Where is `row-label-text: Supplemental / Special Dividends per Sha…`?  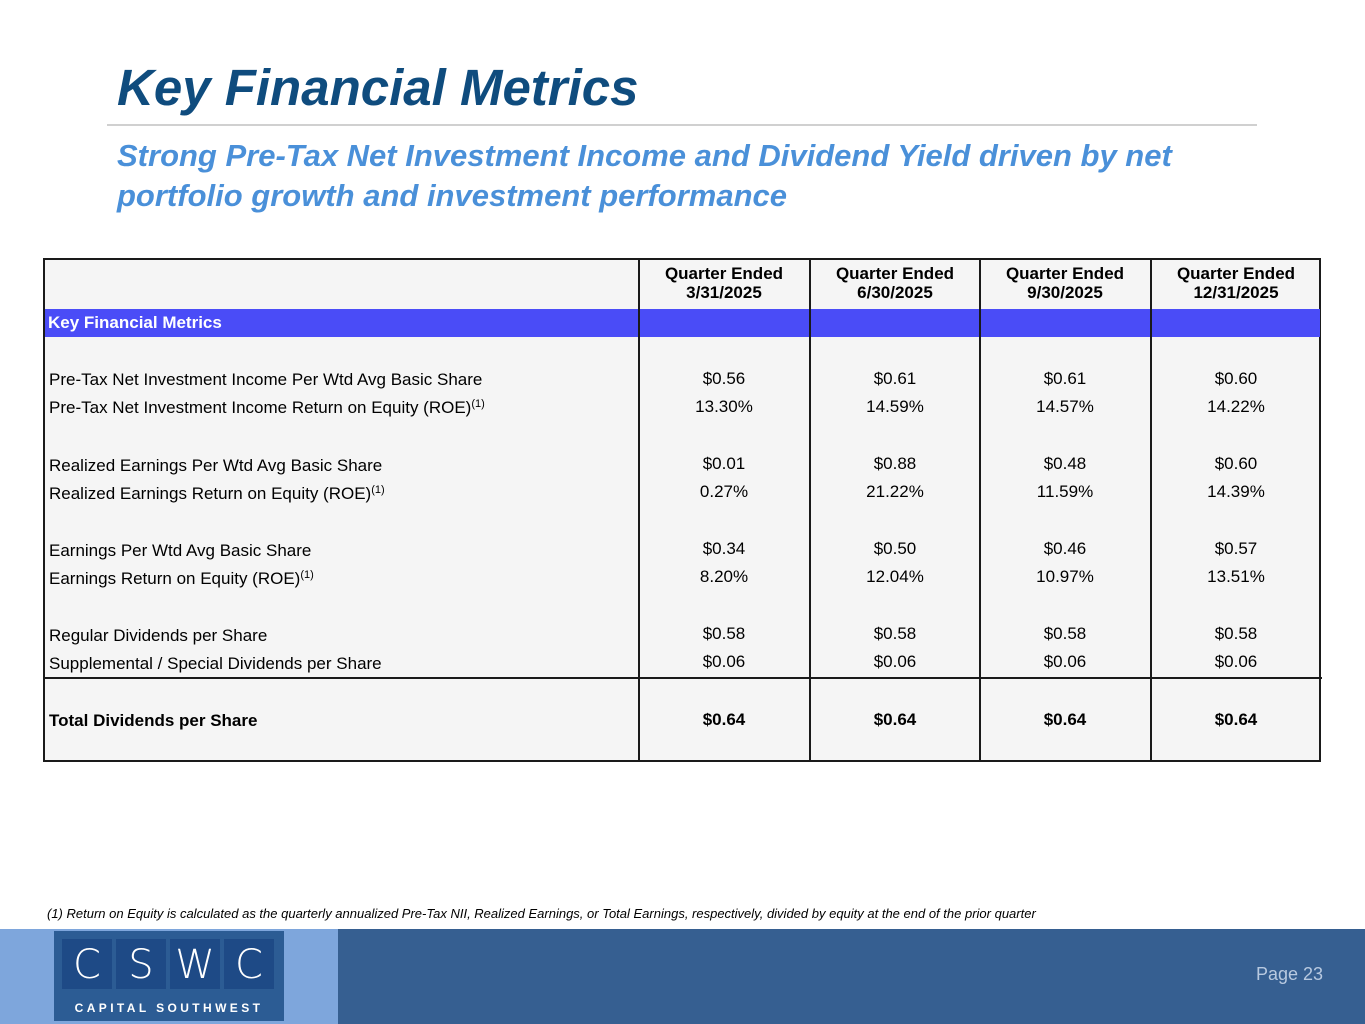 row-label-text: Supplemental / Special Dividends per Sha… is located at coordinates (215, 663).